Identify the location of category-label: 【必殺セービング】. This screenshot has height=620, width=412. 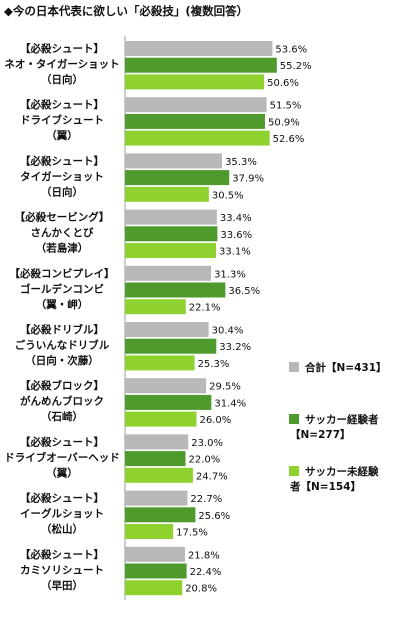
(62, 217).